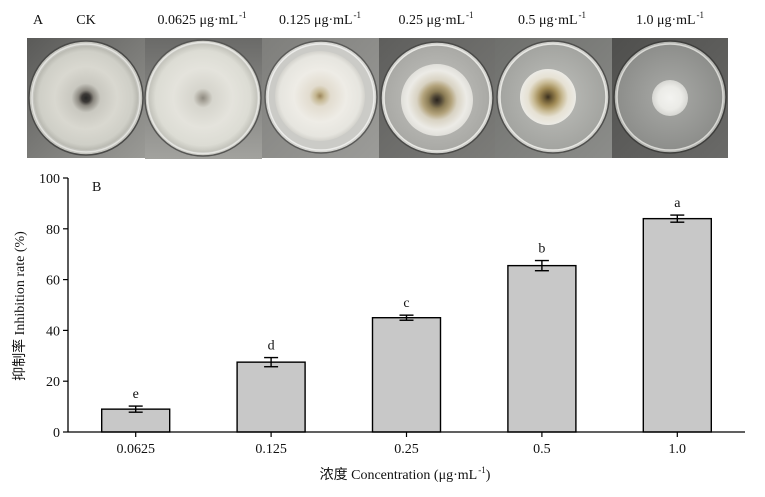  Describe the element at coordinates (677, 203) in the screenshot. I see `significance-letter: a` at that location.